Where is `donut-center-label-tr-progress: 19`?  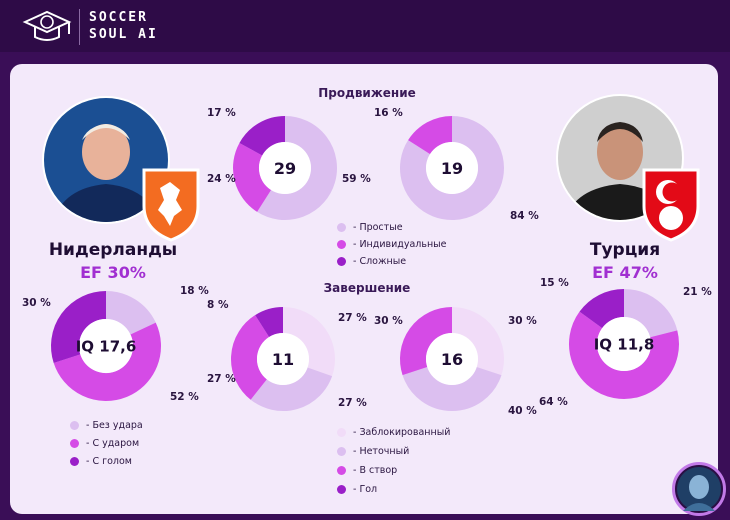
donut-center-label-tr-progress: 19 is located at coordinates (452, 168).